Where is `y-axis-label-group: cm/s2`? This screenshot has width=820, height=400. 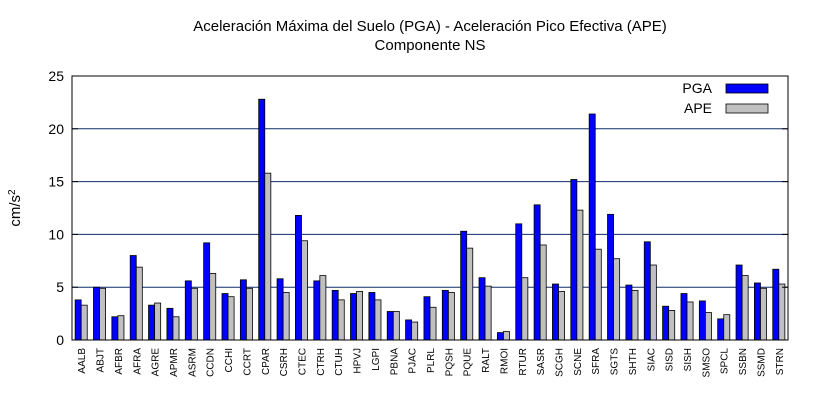 y-axis-label-group: cm/s2 is located at coordinates (16, 208).